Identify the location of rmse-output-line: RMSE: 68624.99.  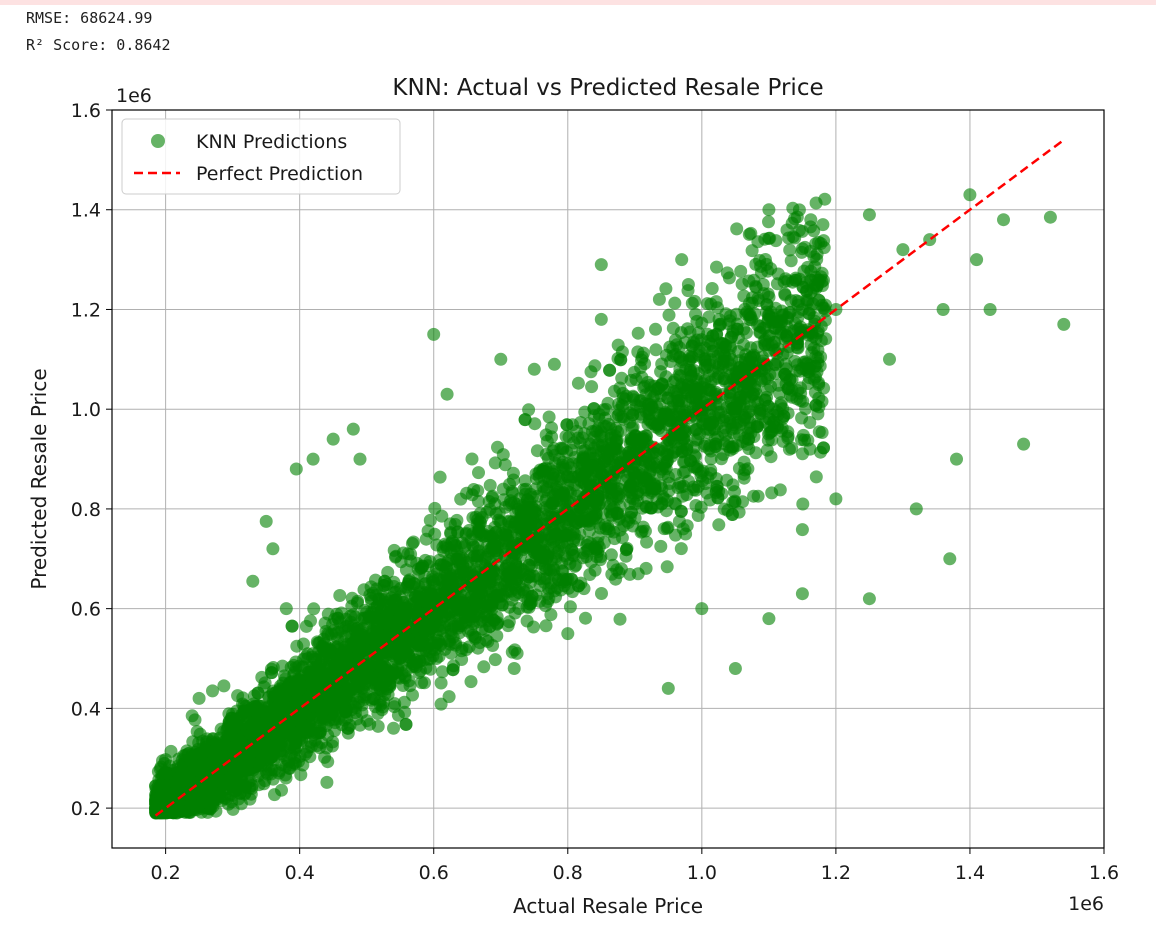
(89, 18).